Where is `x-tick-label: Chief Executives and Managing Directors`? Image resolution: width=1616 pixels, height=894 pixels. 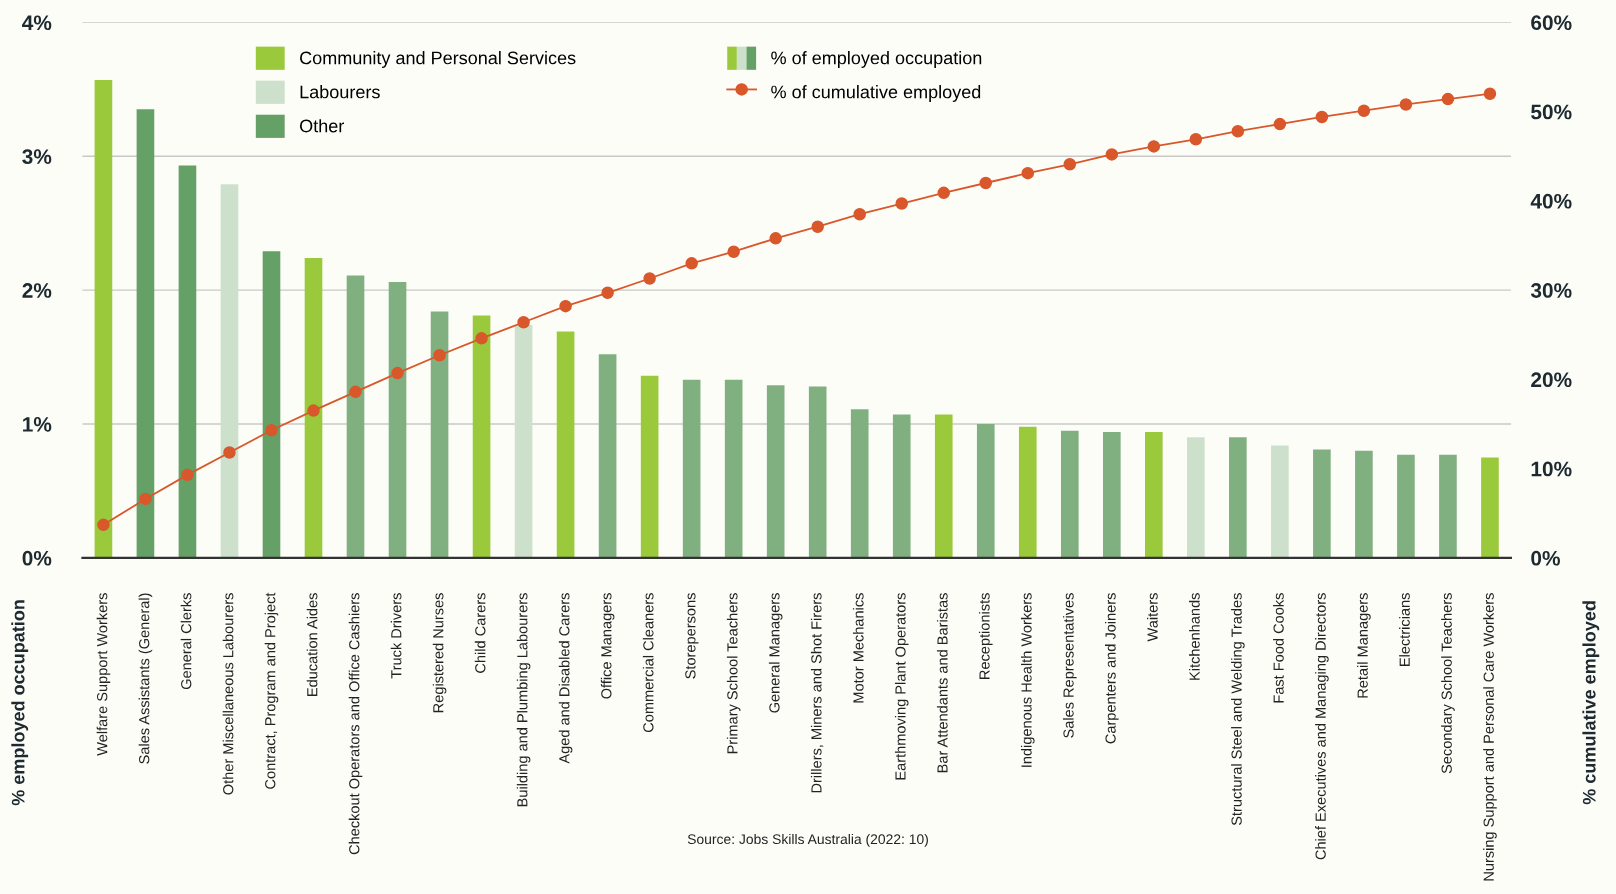
x-tick-label: Chief Executives and Managing Directors is located at coordinates (1322, 726).